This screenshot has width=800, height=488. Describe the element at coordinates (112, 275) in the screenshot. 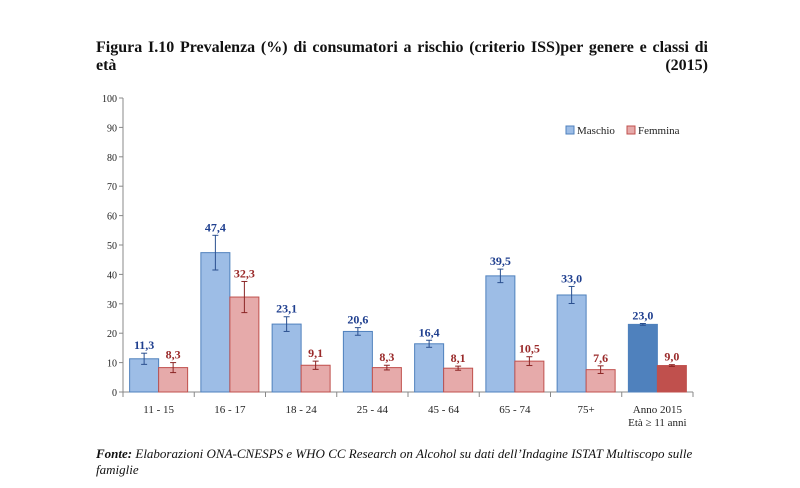

I see `y-tick-label: 40` at that location.